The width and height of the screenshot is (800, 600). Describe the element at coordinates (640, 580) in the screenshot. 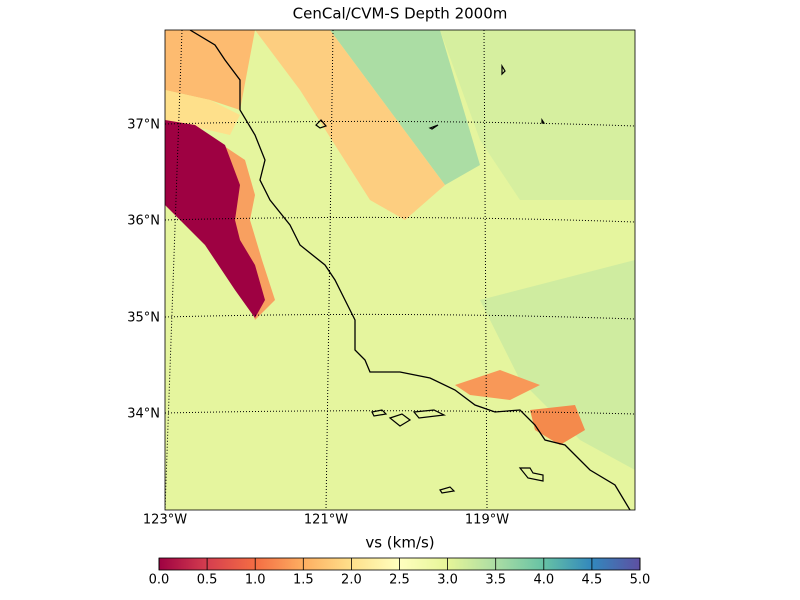

I see `colorbar-tick-label: 5.0` at that location.